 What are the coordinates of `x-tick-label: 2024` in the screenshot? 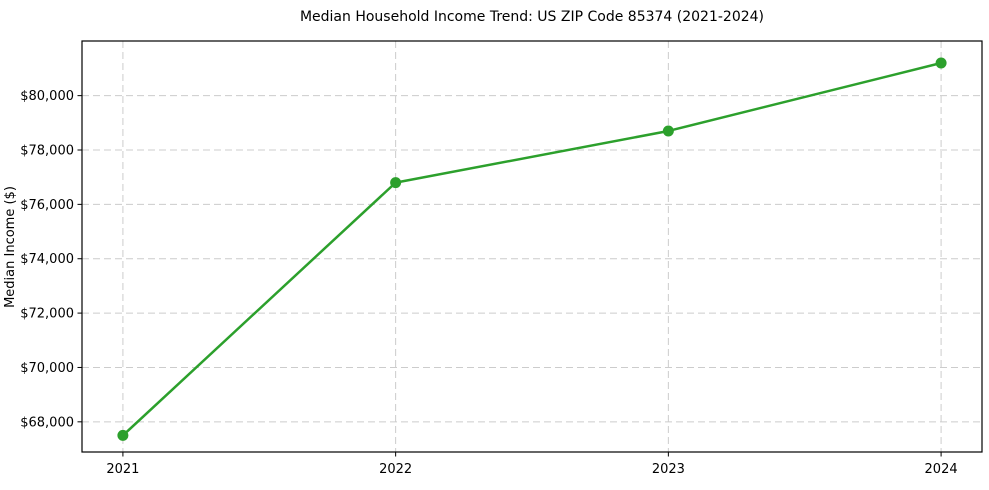 It's located at (941, 469).